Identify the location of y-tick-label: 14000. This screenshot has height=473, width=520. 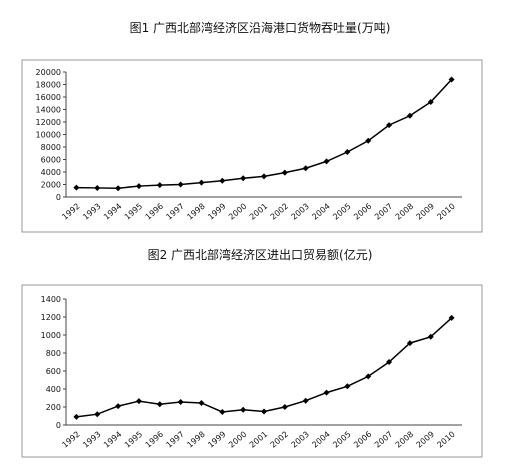
(48, 110).